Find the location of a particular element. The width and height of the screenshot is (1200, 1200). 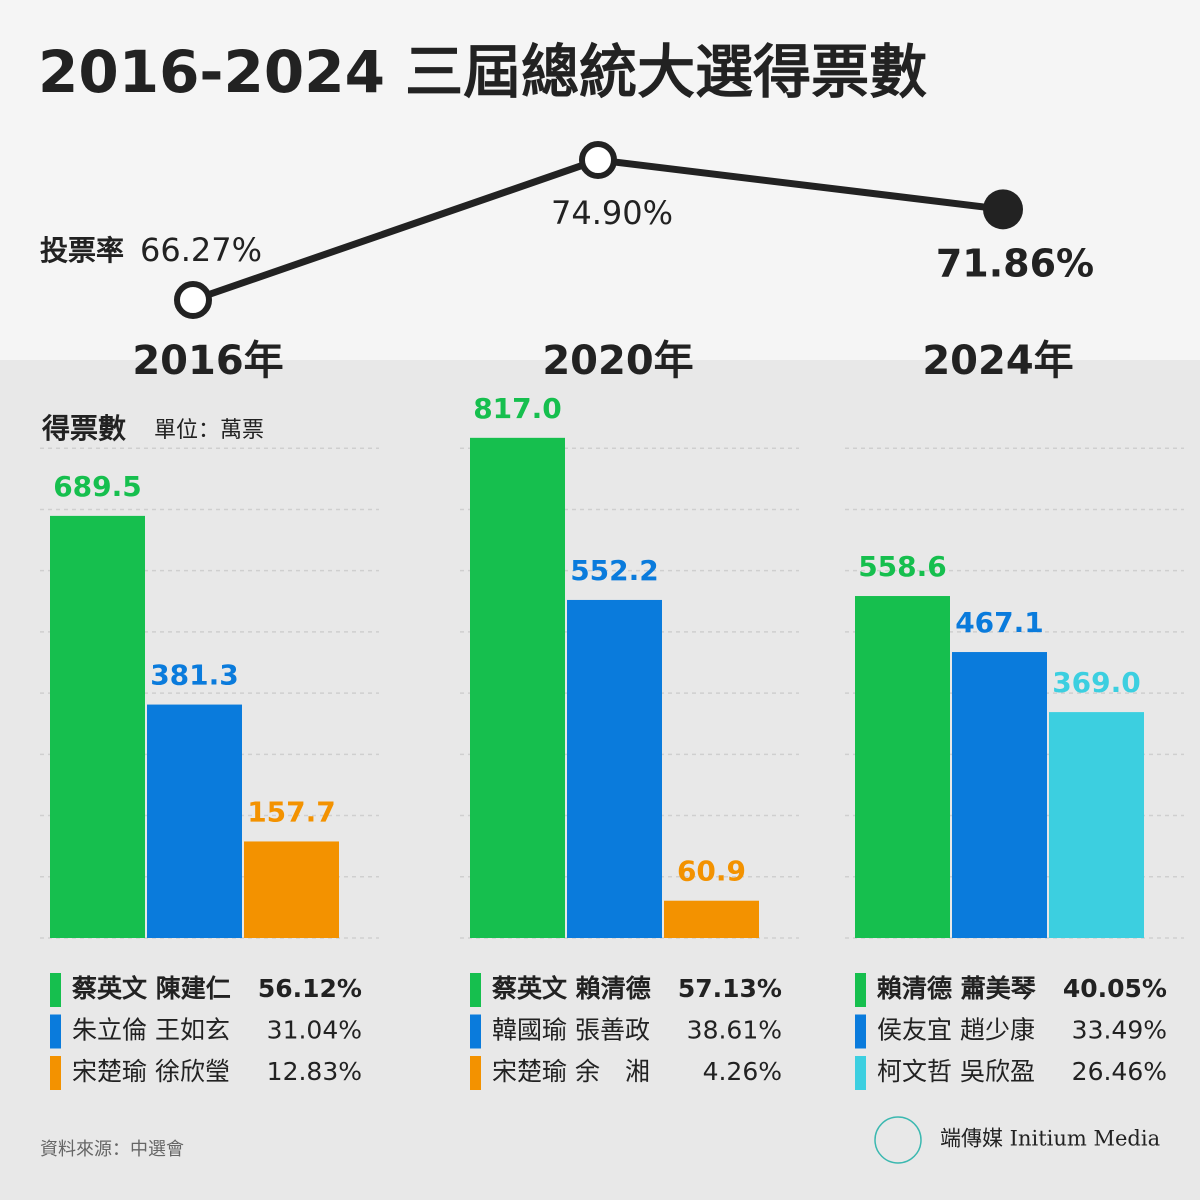

bar-unit: 單位：萬票 is located at coordinates (209, 430).